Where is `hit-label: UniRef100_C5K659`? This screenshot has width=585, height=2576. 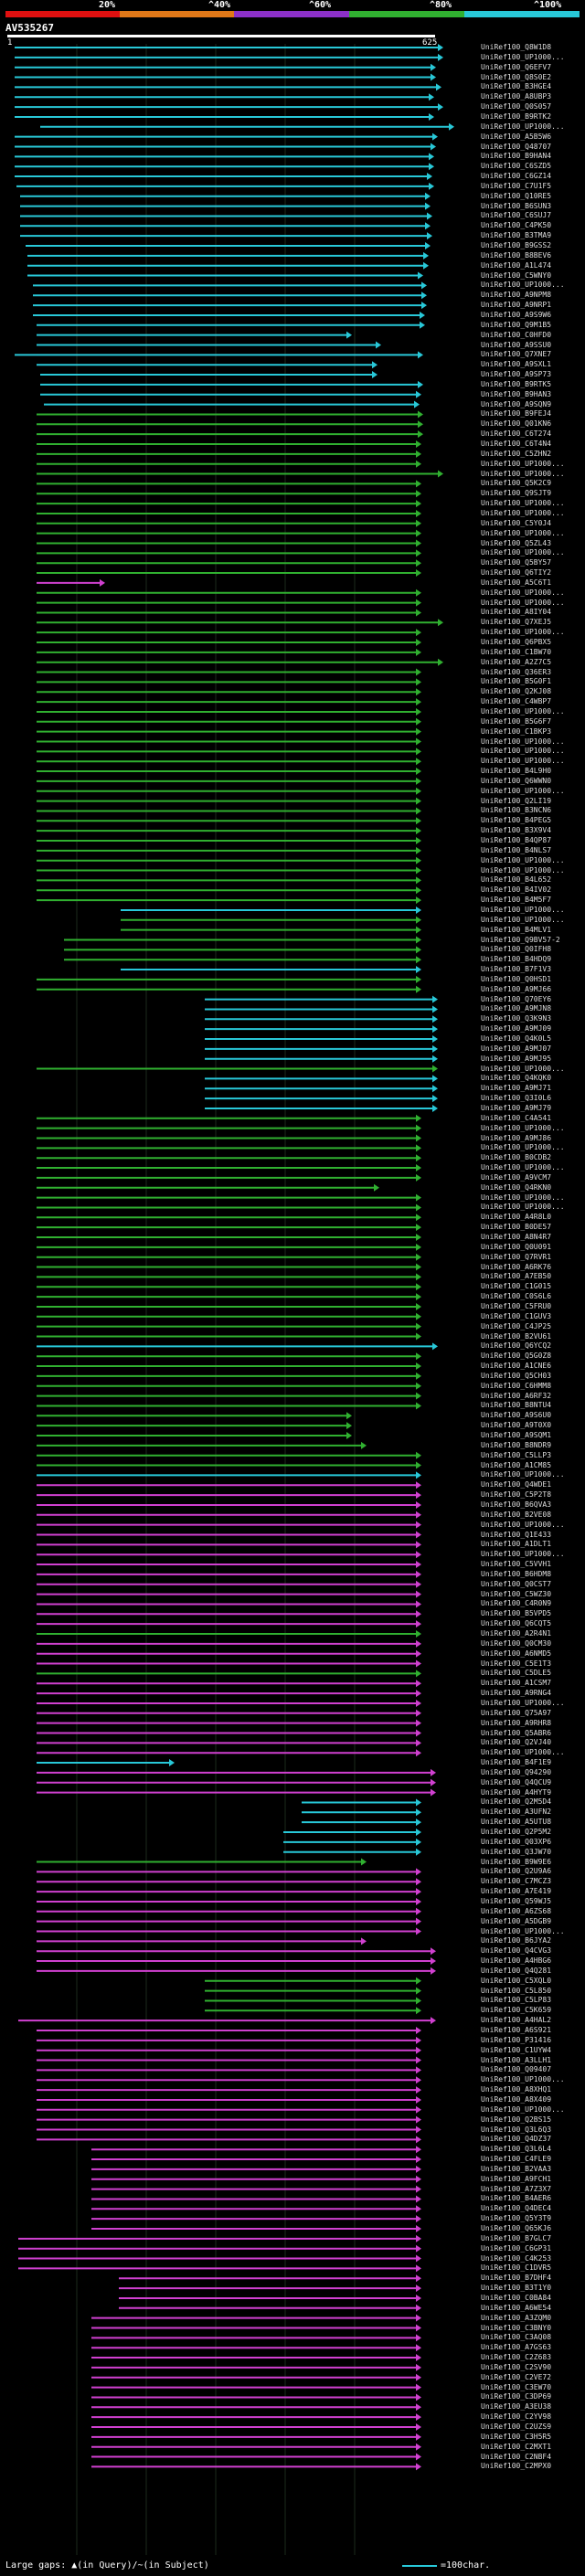
hit-label: UniRef100_C5K659 is located at coordinates (516, 2011).